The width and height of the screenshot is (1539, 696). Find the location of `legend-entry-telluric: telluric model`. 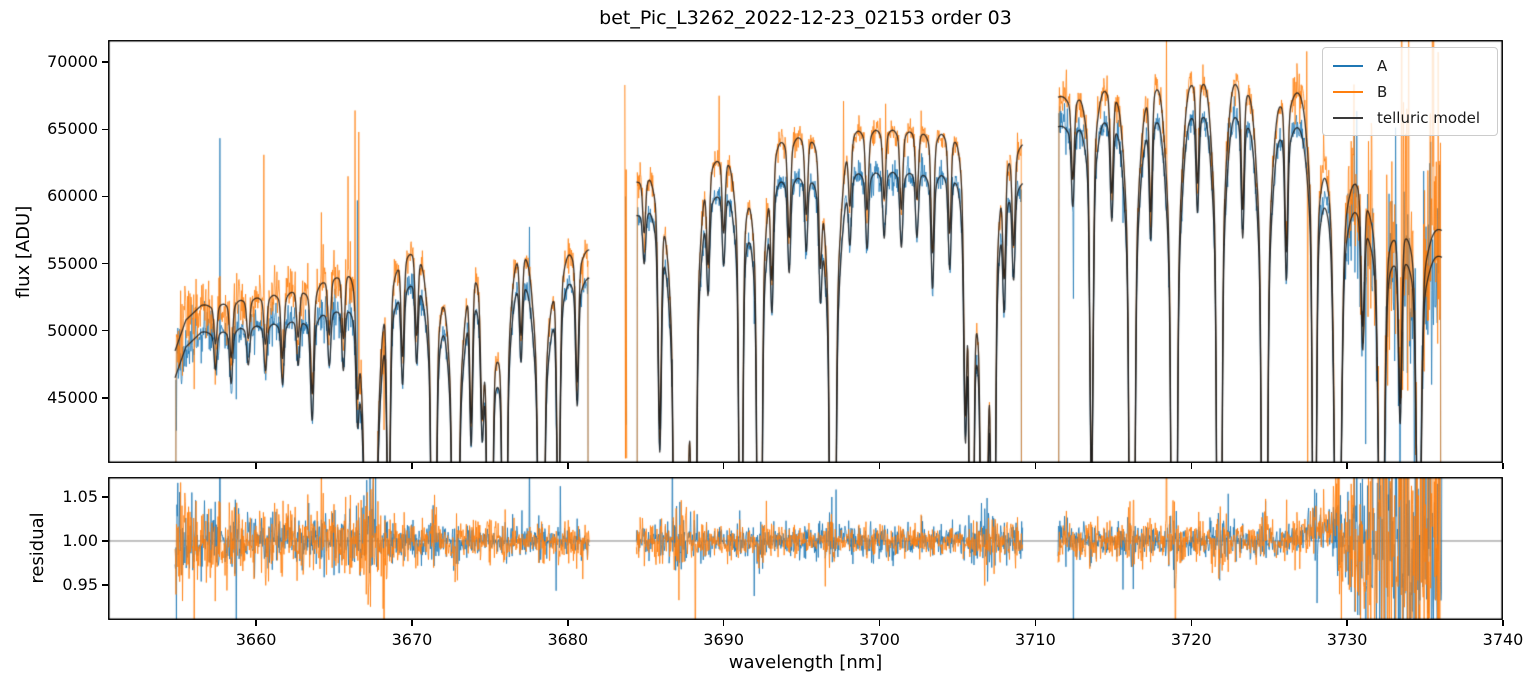

legend-entry-telluric: telluric model is located at coordinates (1410, 118).